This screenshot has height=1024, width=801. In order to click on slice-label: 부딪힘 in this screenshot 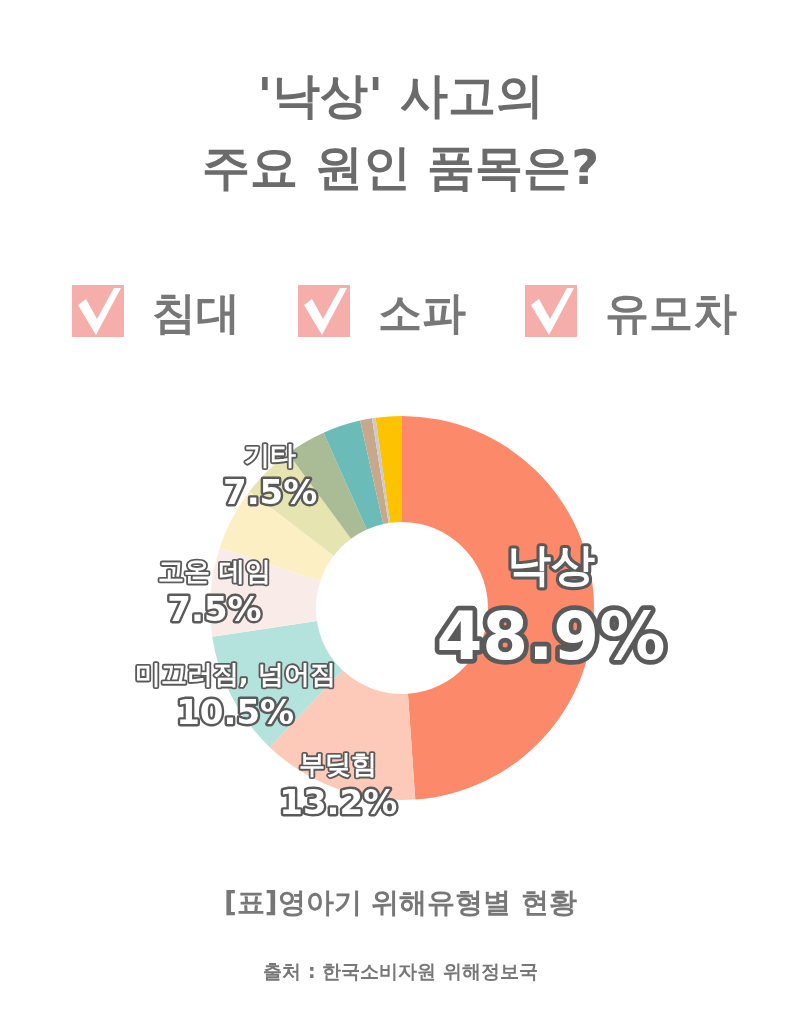, I will do `click(338, 764)`.